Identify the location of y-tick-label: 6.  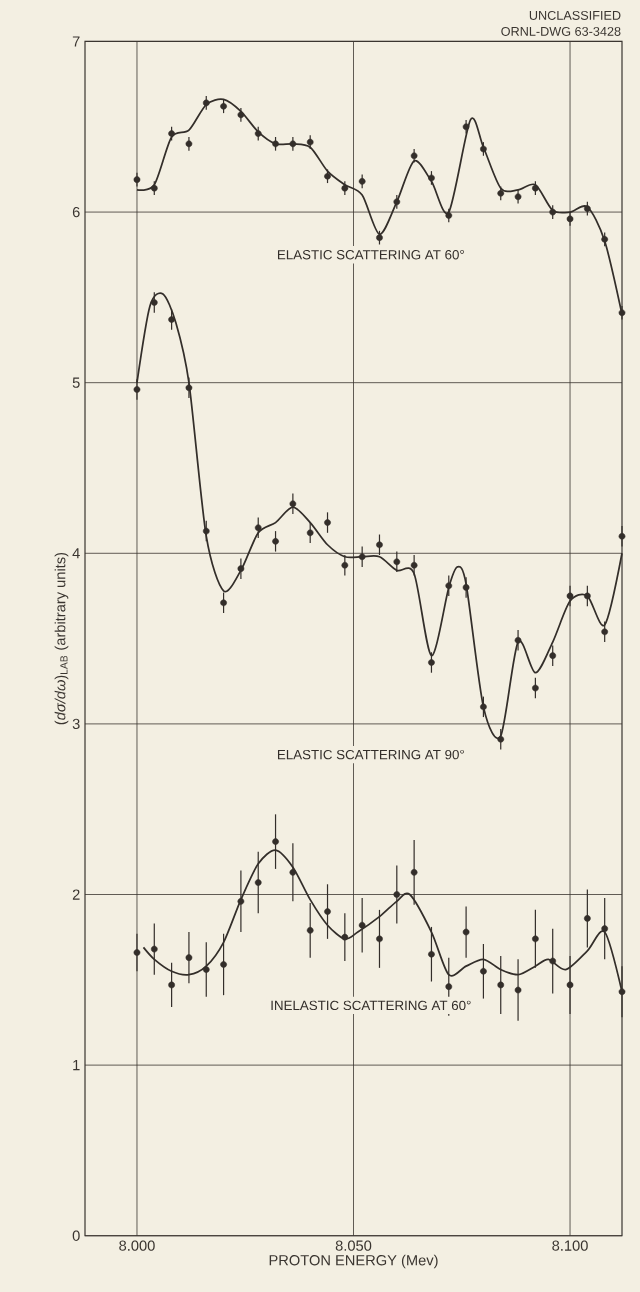
(76, 212).